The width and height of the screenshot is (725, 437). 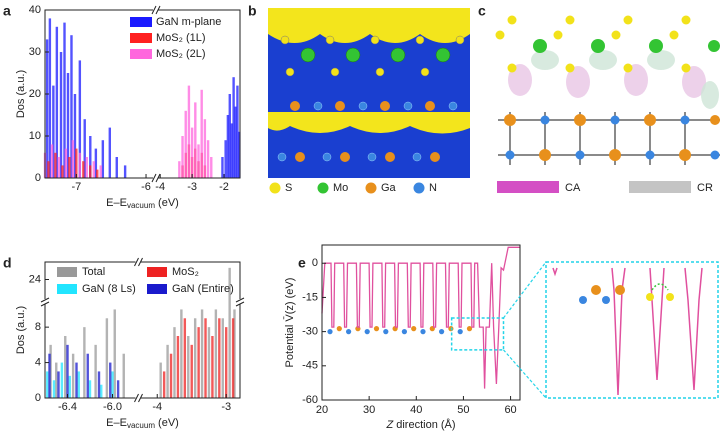 What do you see at coordinates (375, 55) in the screenshot?
I see `mo-atoms` at bounding box center [375, 55].